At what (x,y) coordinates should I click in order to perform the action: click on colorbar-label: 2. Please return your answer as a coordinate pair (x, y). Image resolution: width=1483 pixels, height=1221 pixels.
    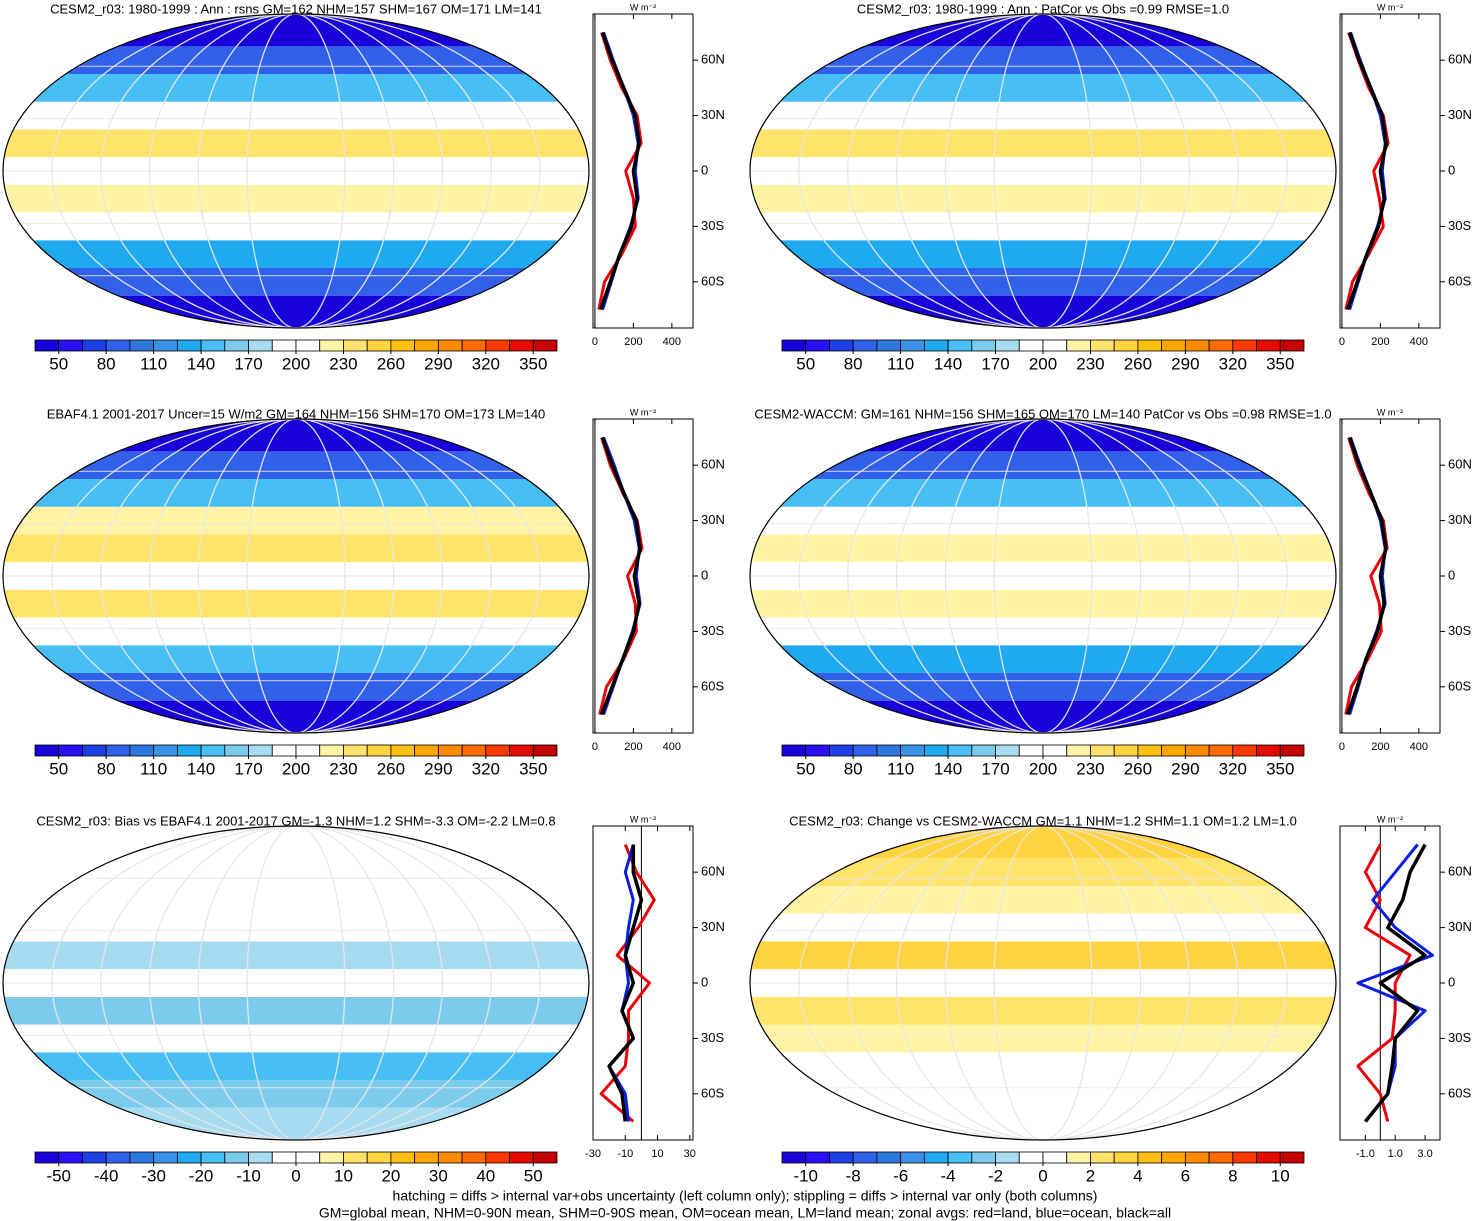
    Looking at the image, I should click on (1090, 1175).